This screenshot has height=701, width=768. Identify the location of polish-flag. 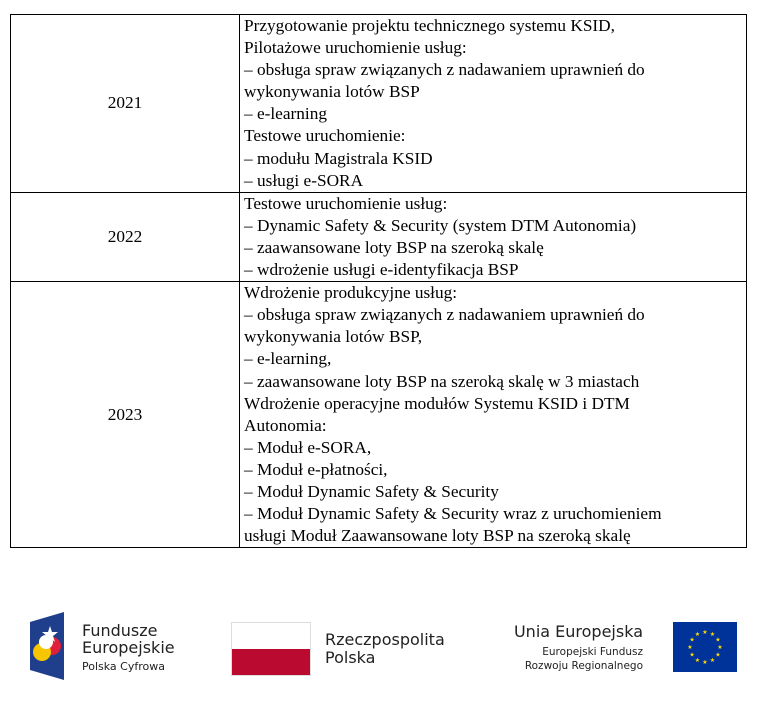
(271, 649).